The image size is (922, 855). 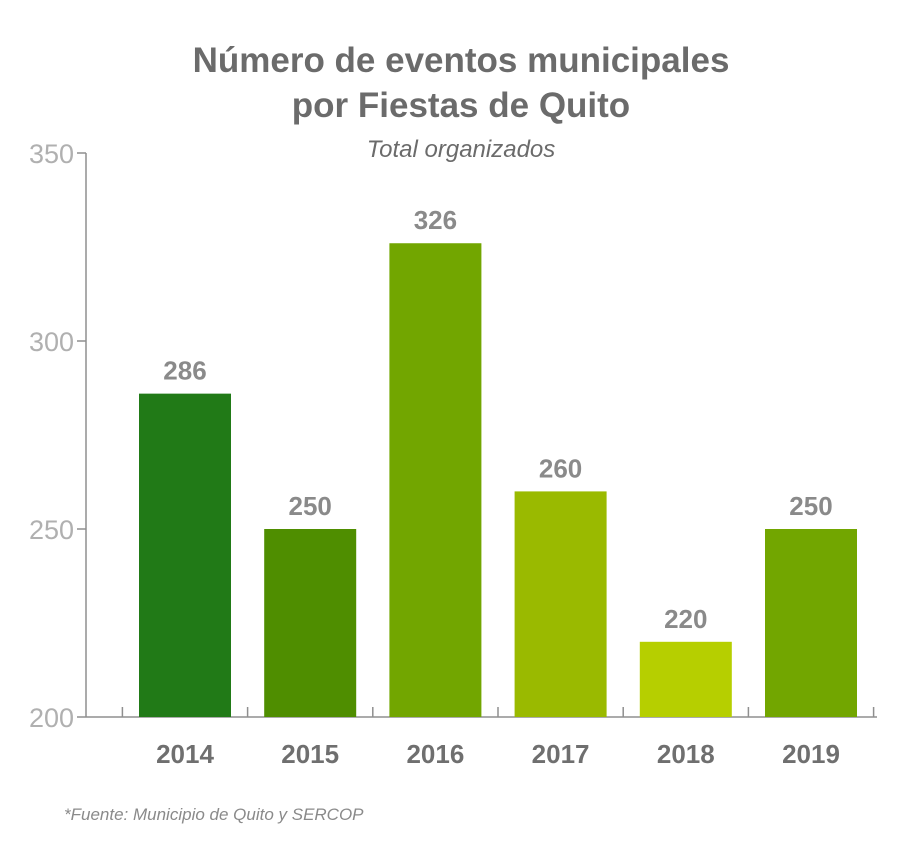 What do you see at coordinates (214, 814) in the screenshot?
I see `source-note: *Fuente: Municipio de Quito y SERCOP` at bounding box center [214, 814].